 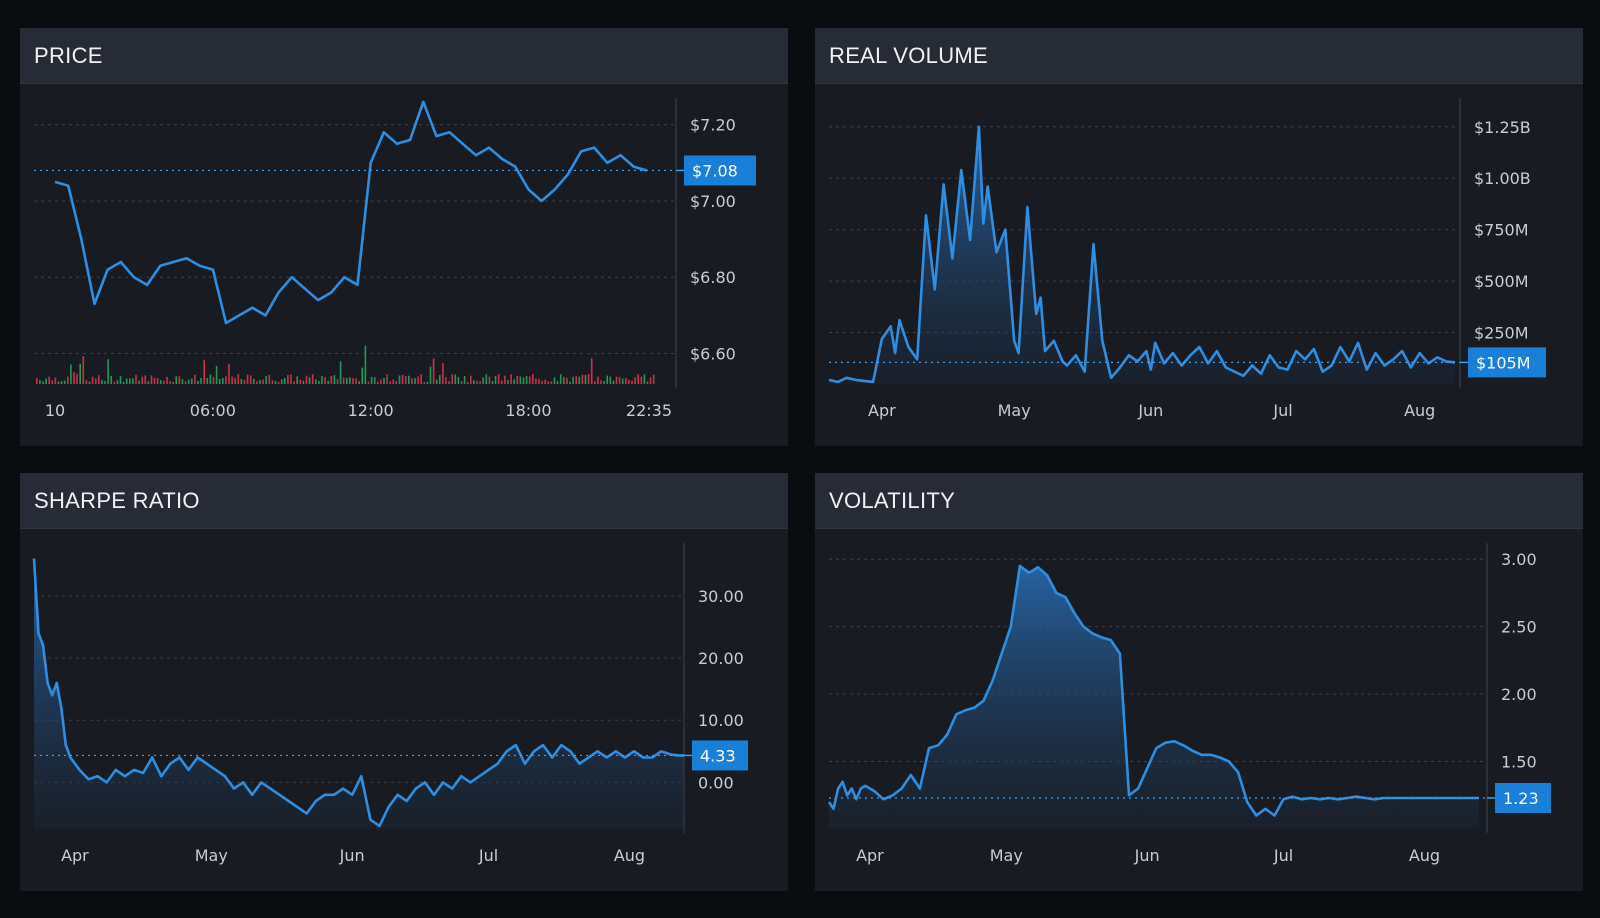 I want to click on real-volume-panel-title: REAL VOLUME, so click(x=1199, y=56).